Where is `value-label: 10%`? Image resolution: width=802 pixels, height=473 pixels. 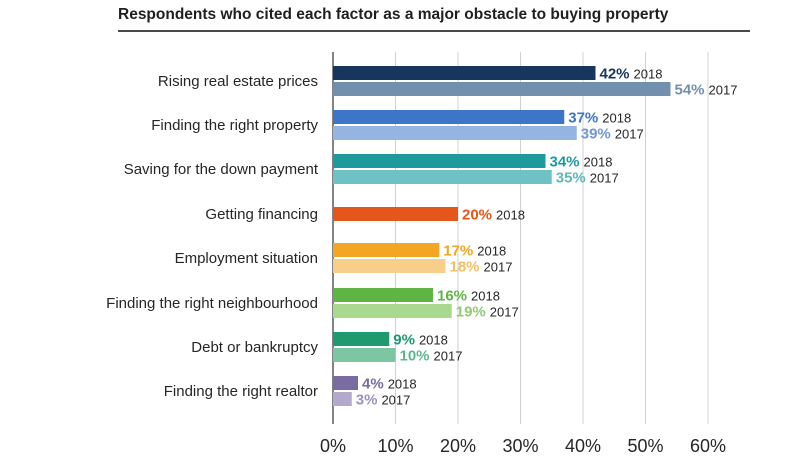
value-label: 10% is located at coordinates (415, 356).